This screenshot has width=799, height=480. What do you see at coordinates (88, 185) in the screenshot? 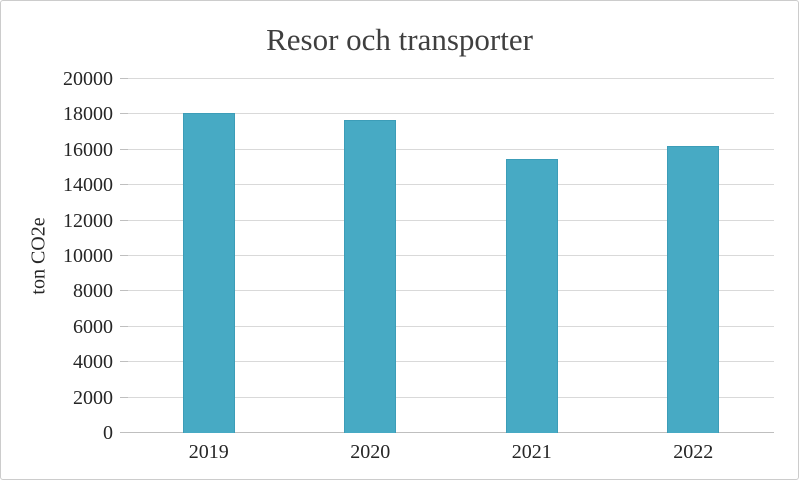
I see `y-tick-label: 14000` at bounding box center [88, 185].